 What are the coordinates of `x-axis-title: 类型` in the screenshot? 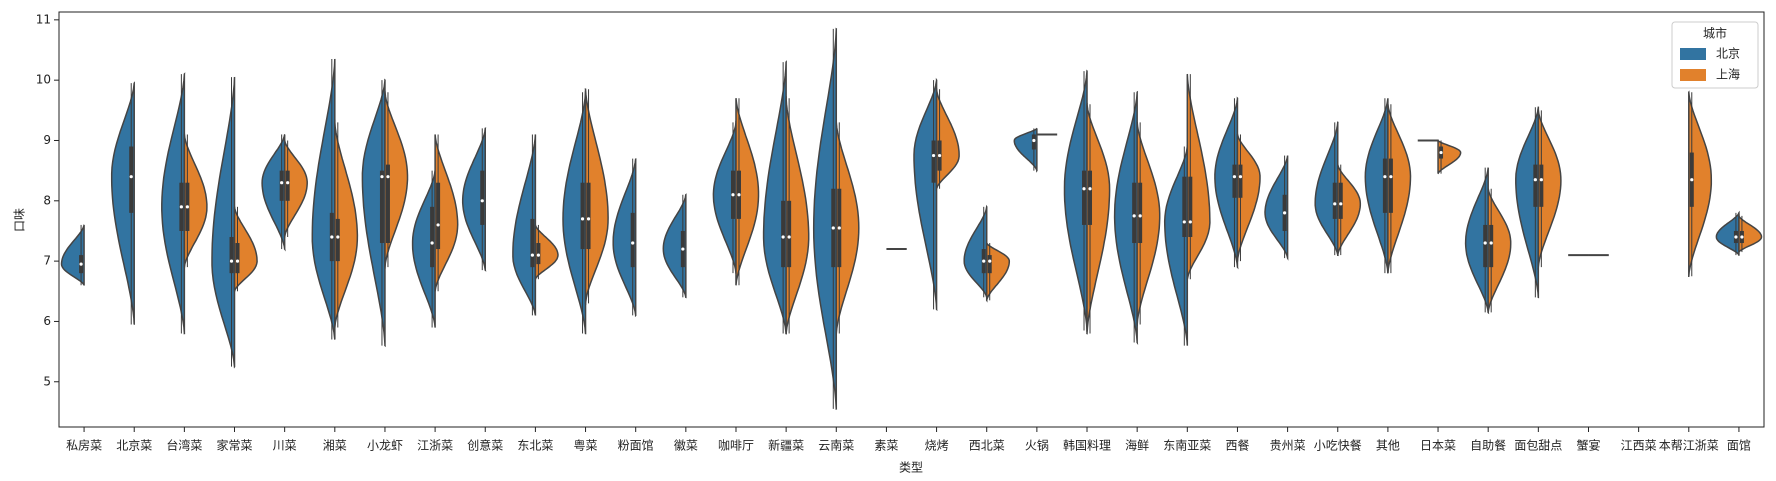 It's located at (911, 468).